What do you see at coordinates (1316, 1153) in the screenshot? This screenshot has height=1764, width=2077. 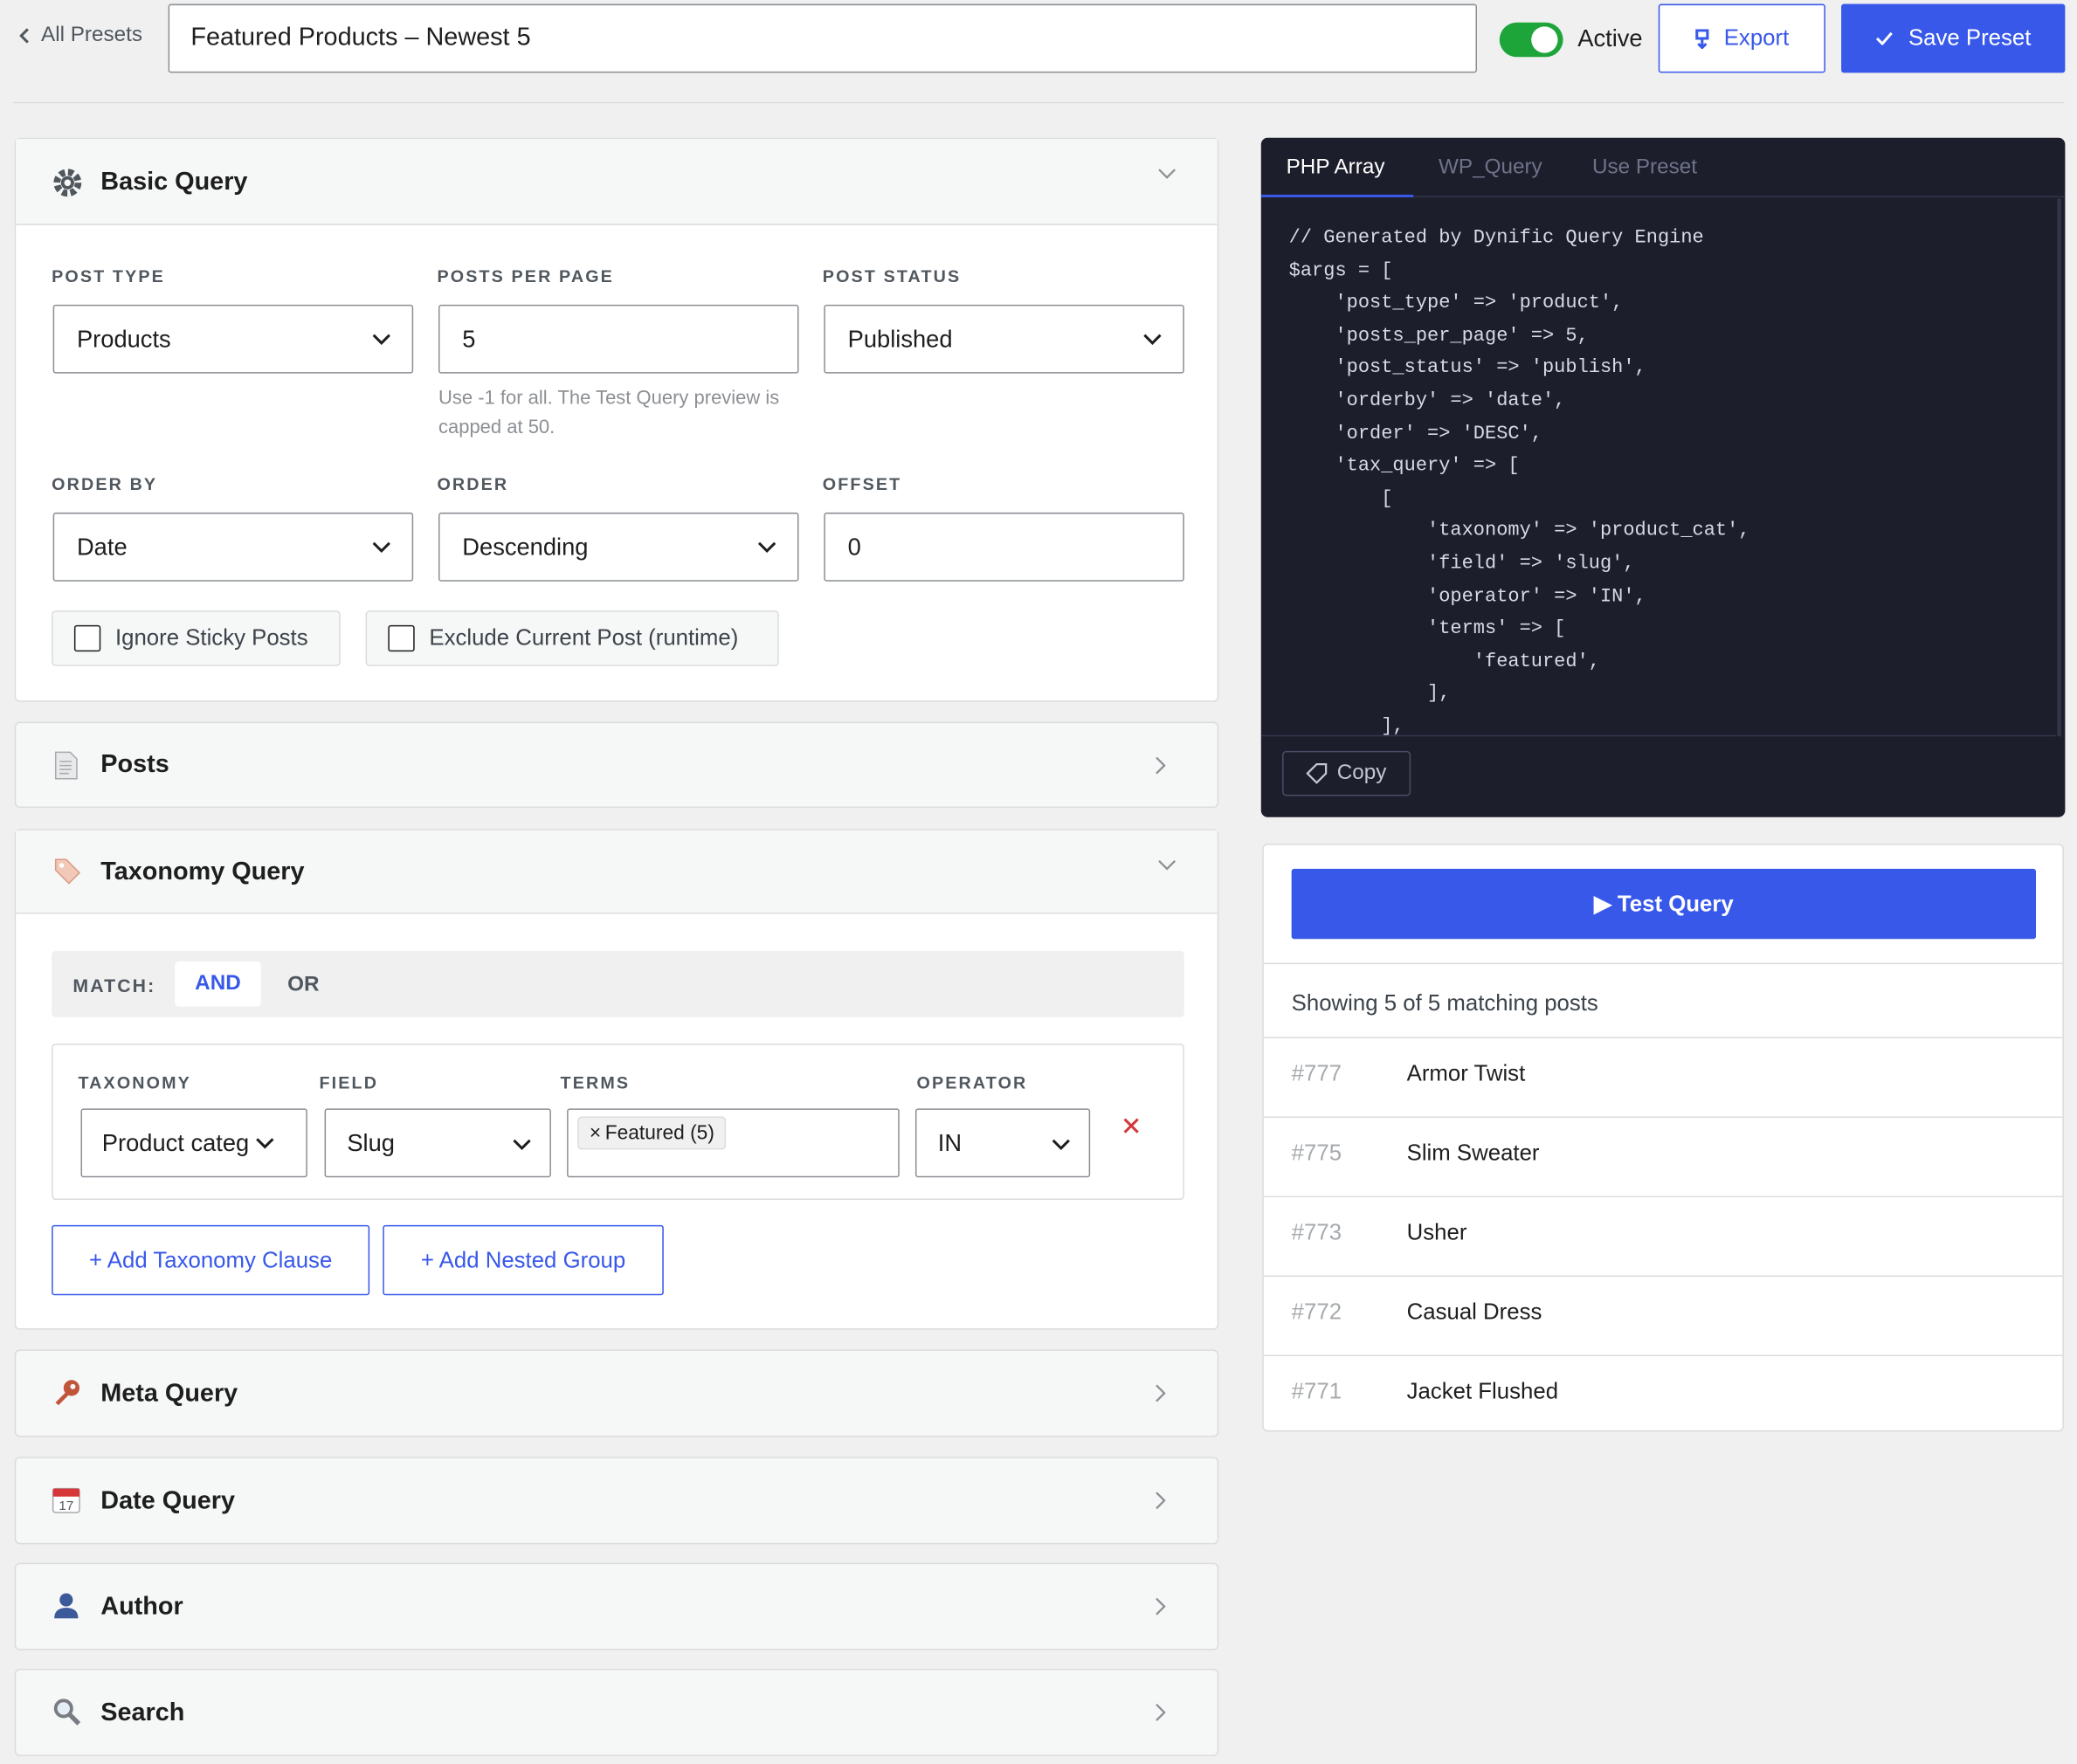 I see `post-id: #775` at bounding box center [1316, 1153].